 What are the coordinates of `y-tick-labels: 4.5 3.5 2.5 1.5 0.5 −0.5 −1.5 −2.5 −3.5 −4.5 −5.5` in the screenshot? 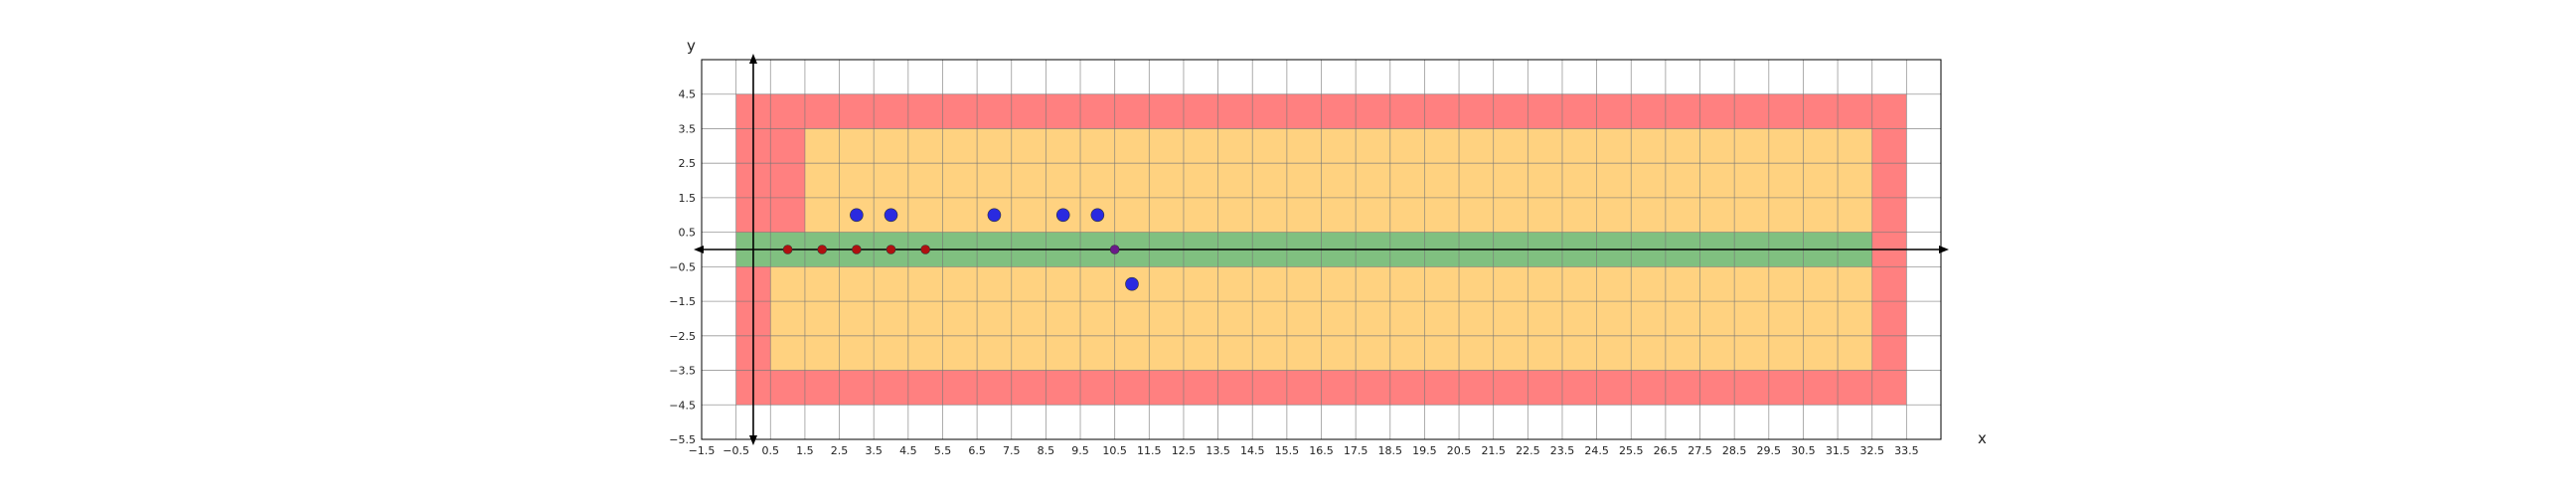 It's located at (682, 267).